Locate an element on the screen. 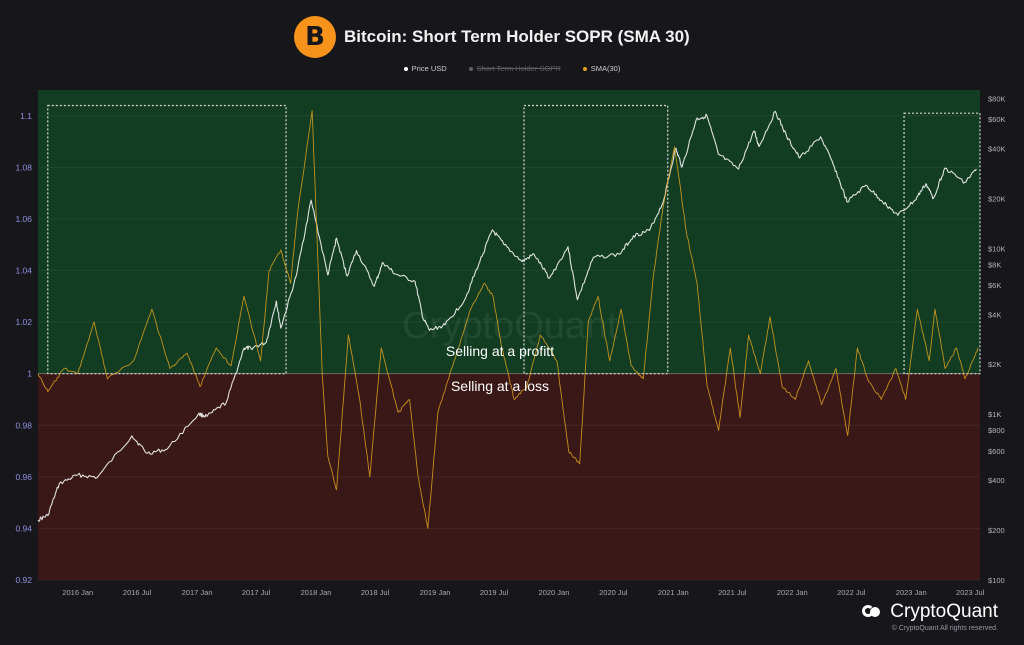  x-tick-label: 2021 Jan is located at coordinates (673, 592).